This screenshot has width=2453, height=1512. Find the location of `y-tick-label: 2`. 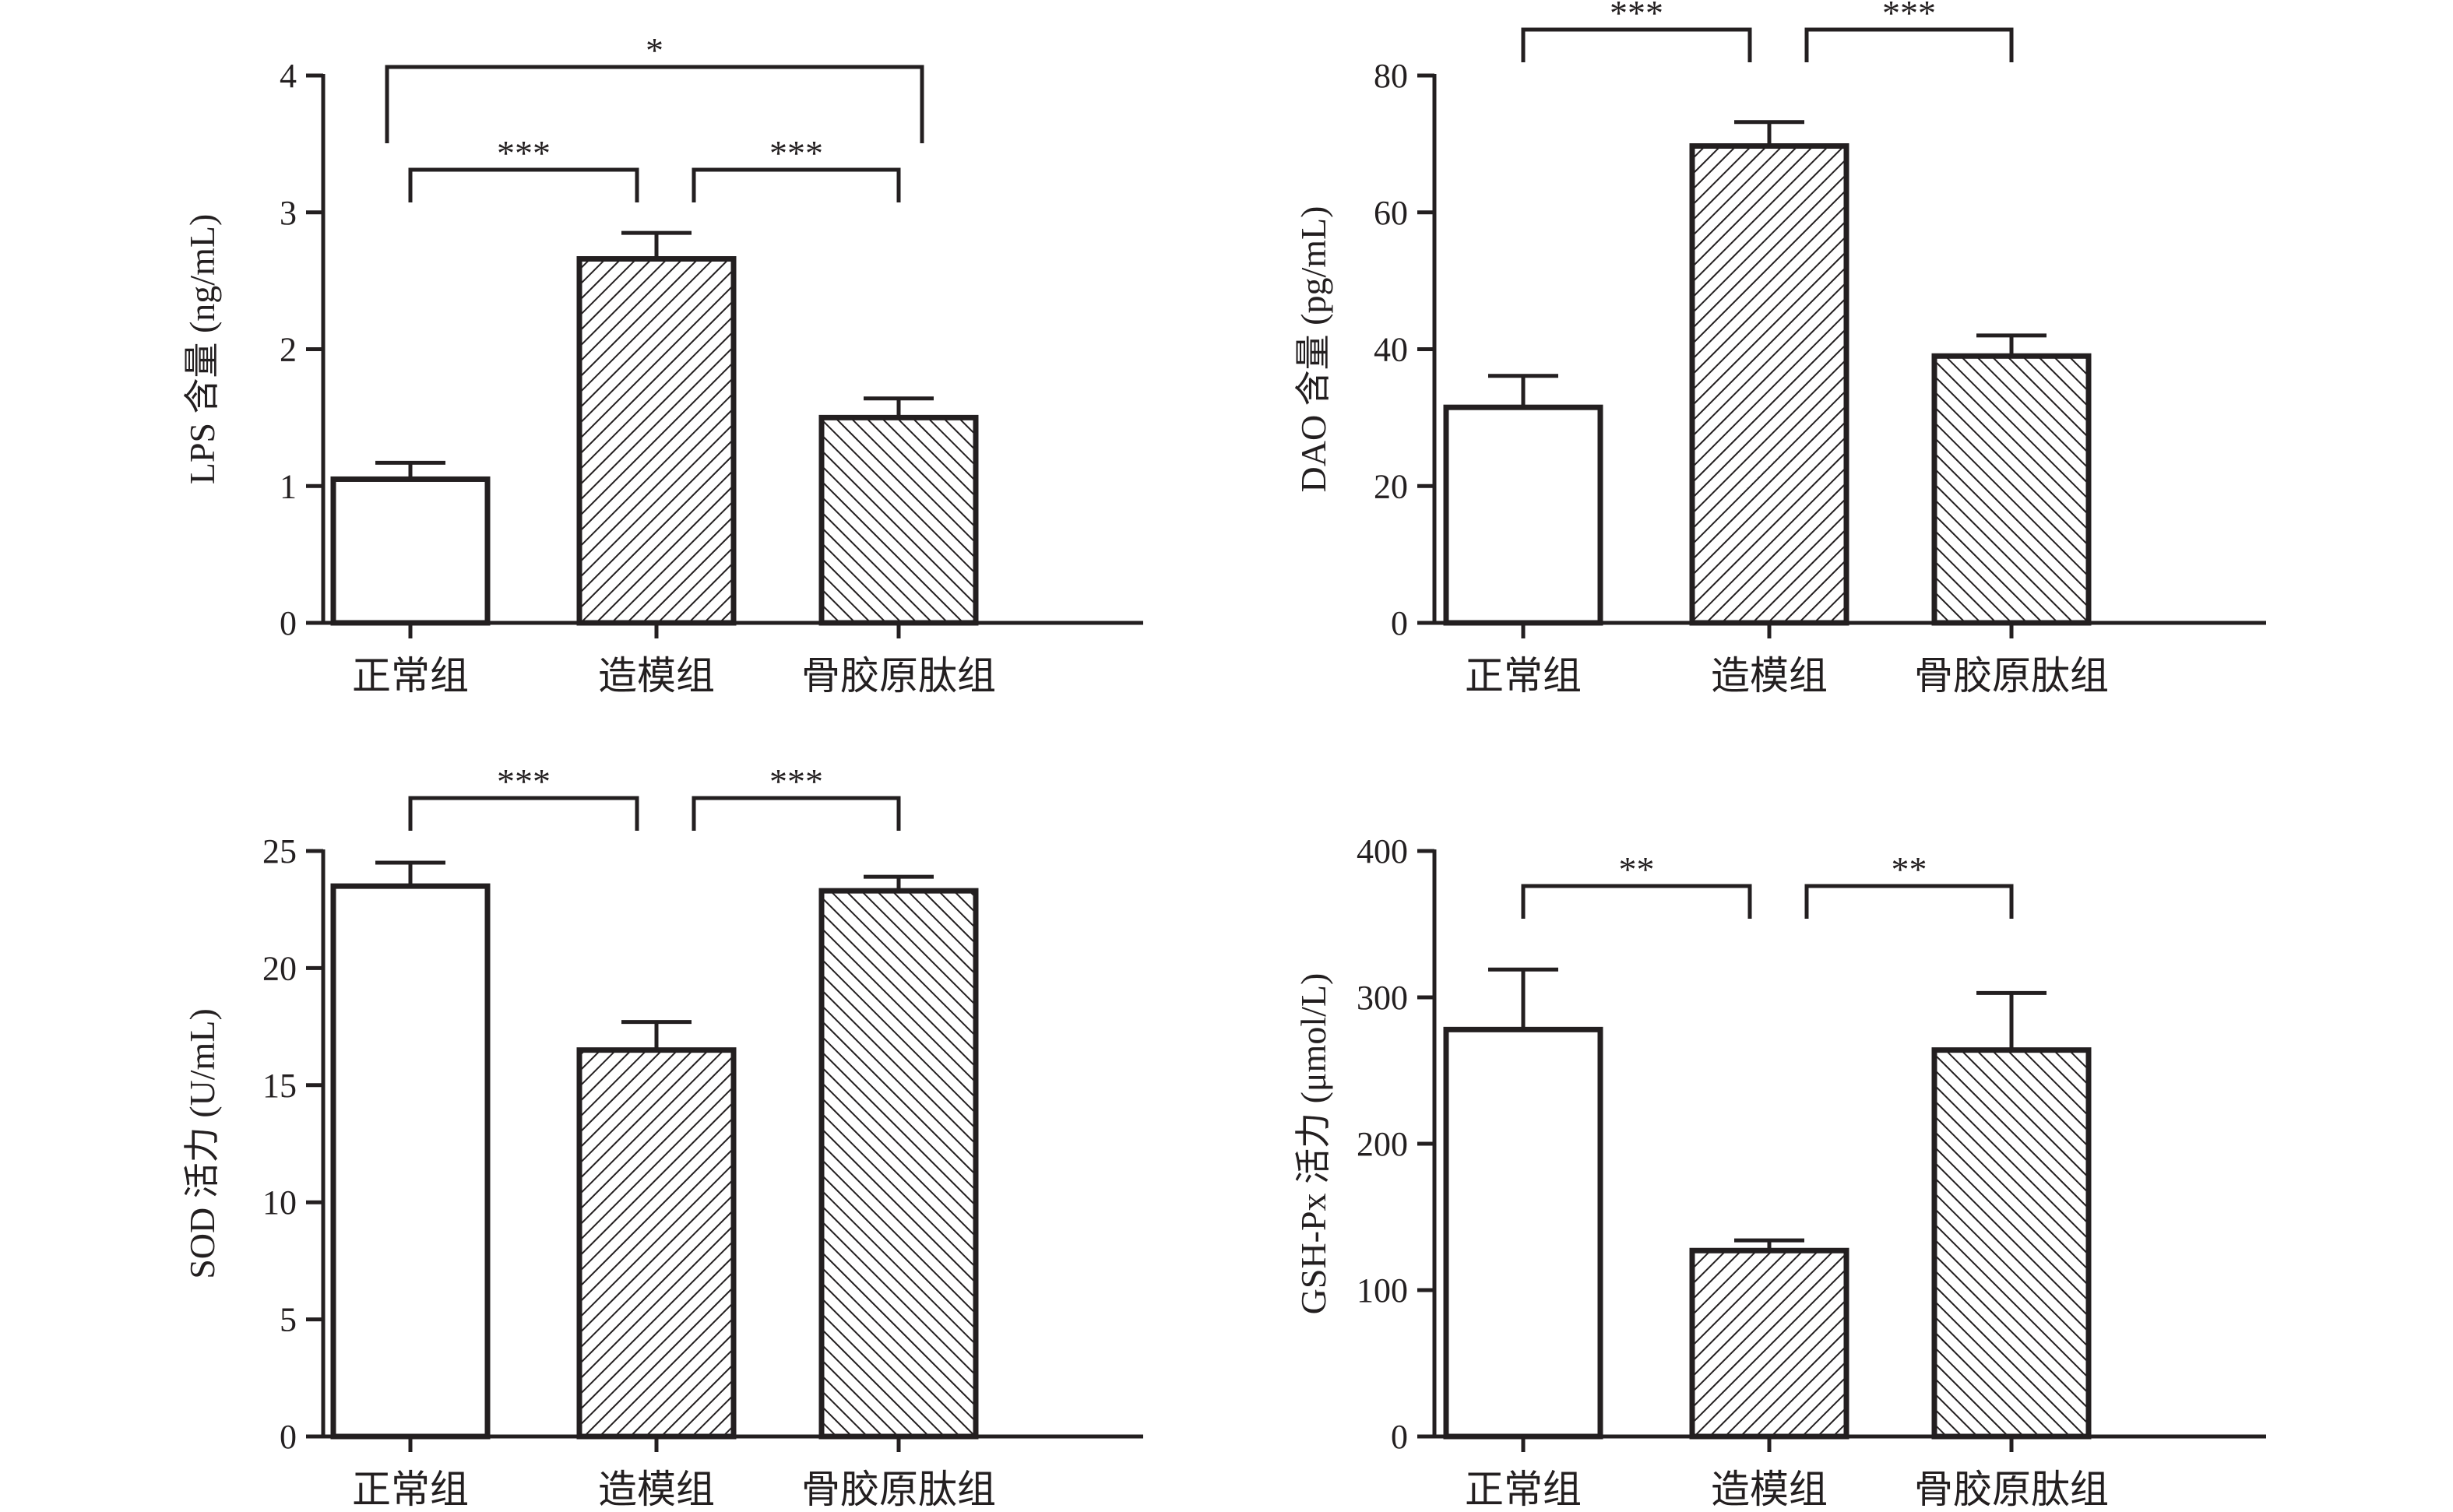

y-tick-label: 2 is located at coordinates (288, 350).